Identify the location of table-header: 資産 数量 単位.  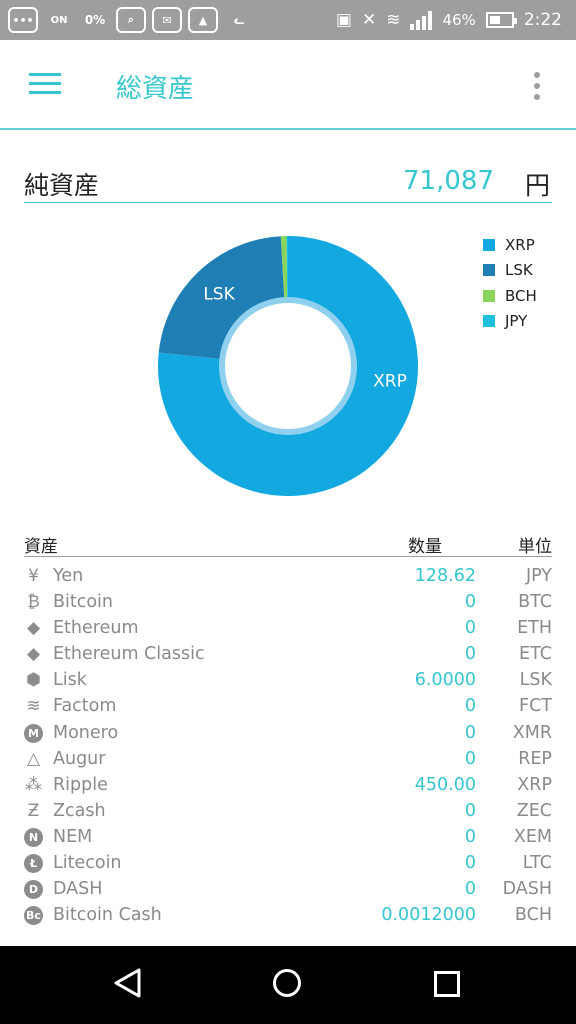
(288, 543).